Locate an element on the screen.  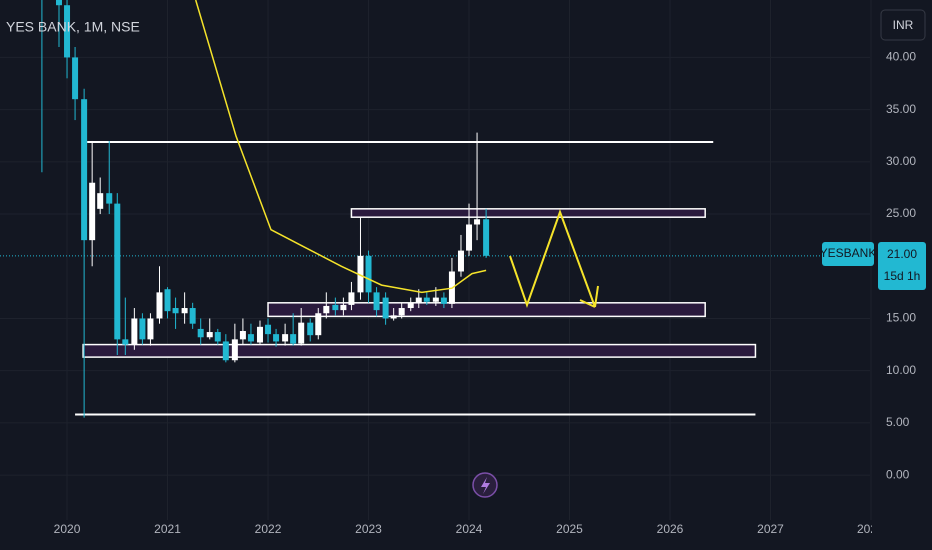
y-tick-label: 25.00 is located at coordinates (901, 213).